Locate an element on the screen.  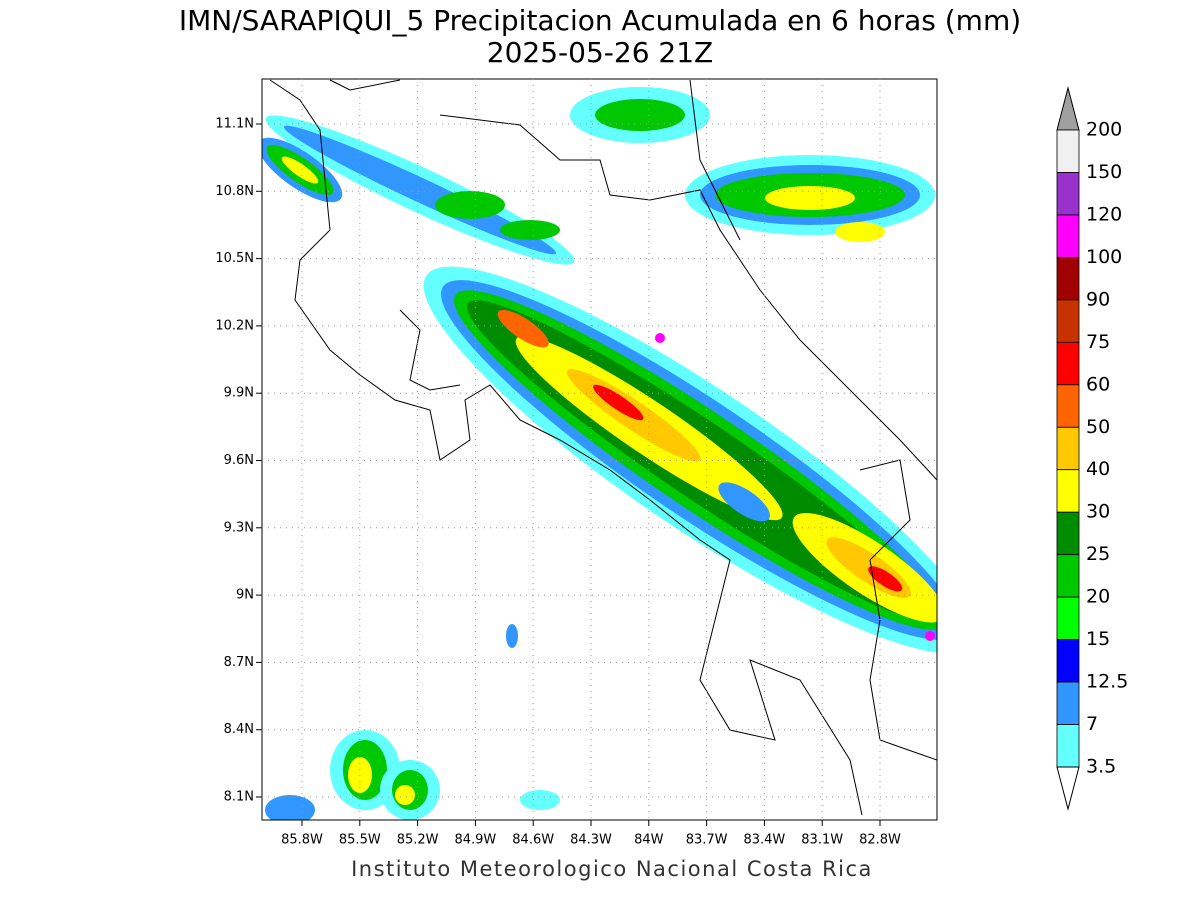
y-tick-label: 9N is located at coordinates (245, 595).